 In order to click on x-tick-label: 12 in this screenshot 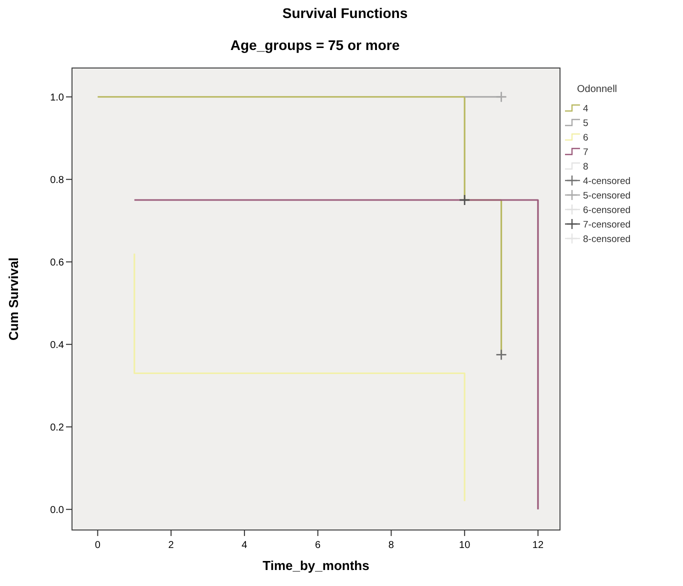, I will do `click(538, 545)`.